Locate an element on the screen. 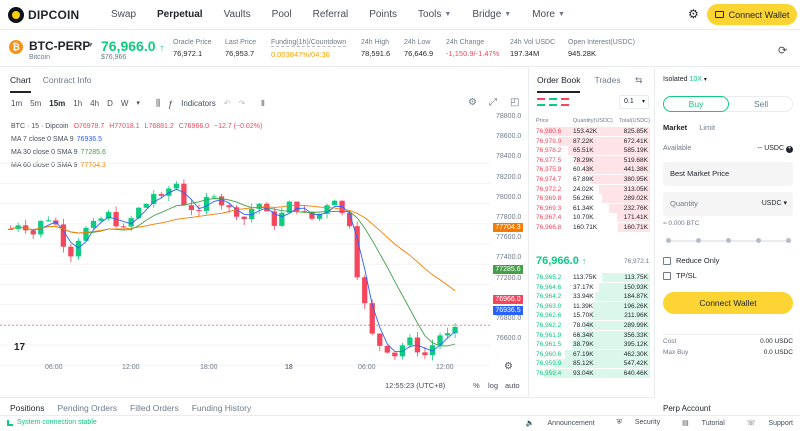 This screenshot has width=800, height=431. bid-row: 76,962.6 15.70K 211.96K is located at coordinates (592, 316).